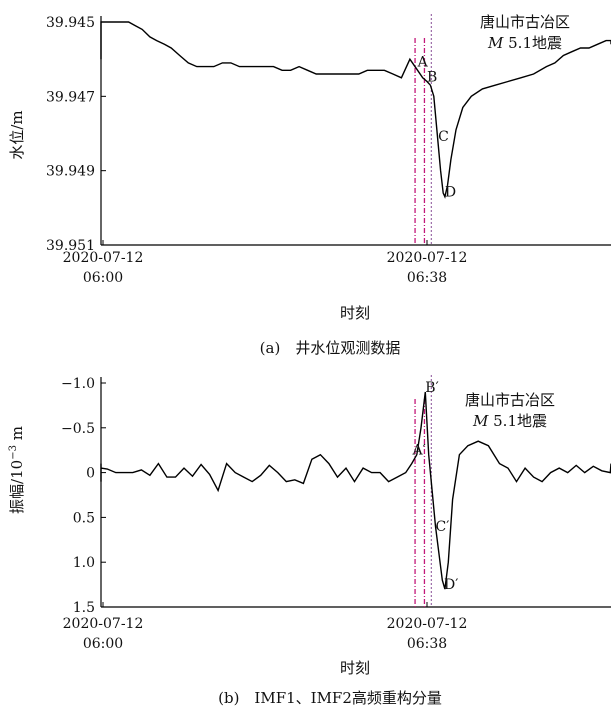 The width and height of the screenshot is (611, 711). I want to click on panel-b-event-label-line2: M 5.1地震, so click(509, 421).